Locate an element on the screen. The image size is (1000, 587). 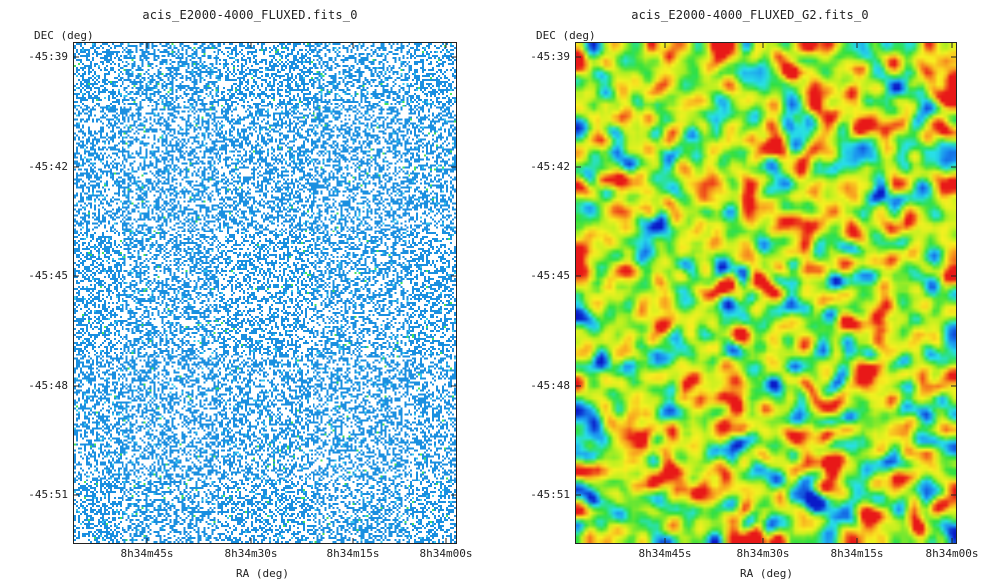
chart-title: acis_E2000-4000_FLUXED_G2.fits_0 is located at coordinates (750, 15).